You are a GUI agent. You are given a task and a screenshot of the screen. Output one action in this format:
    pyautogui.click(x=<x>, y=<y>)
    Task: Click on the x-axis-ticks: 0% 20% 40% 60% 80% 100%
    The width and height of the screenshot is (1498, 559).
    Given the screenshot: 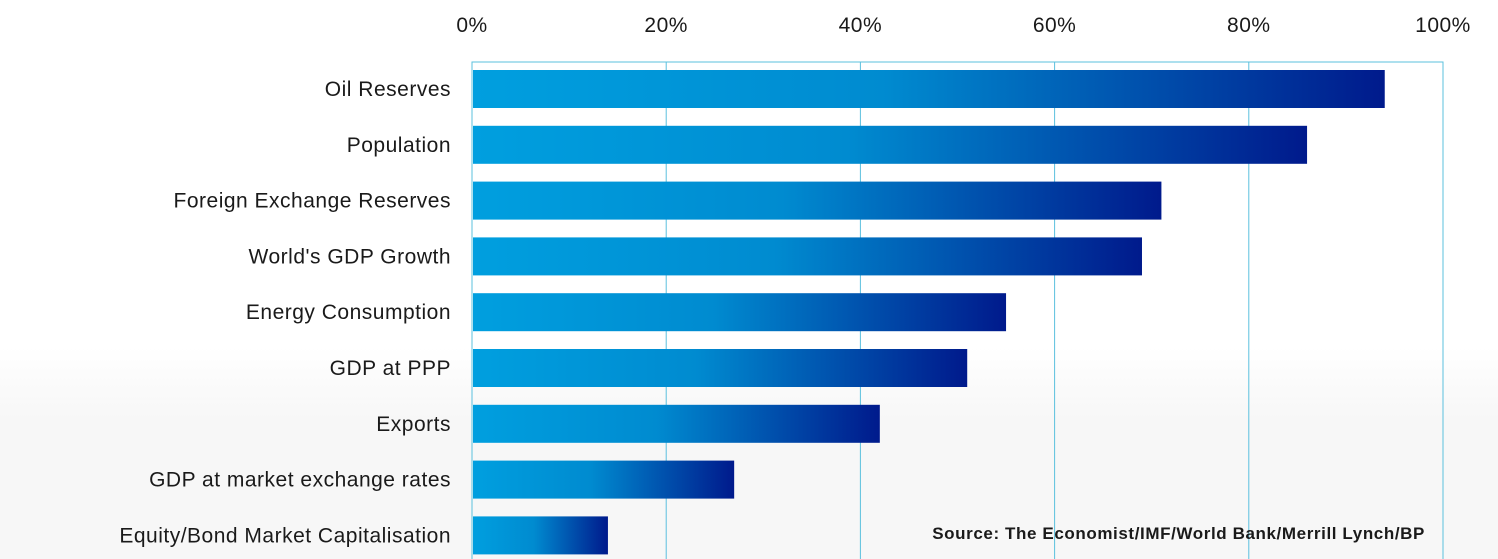 What is the action you would take?
    pyautogui.click(x=963, y=25)
    